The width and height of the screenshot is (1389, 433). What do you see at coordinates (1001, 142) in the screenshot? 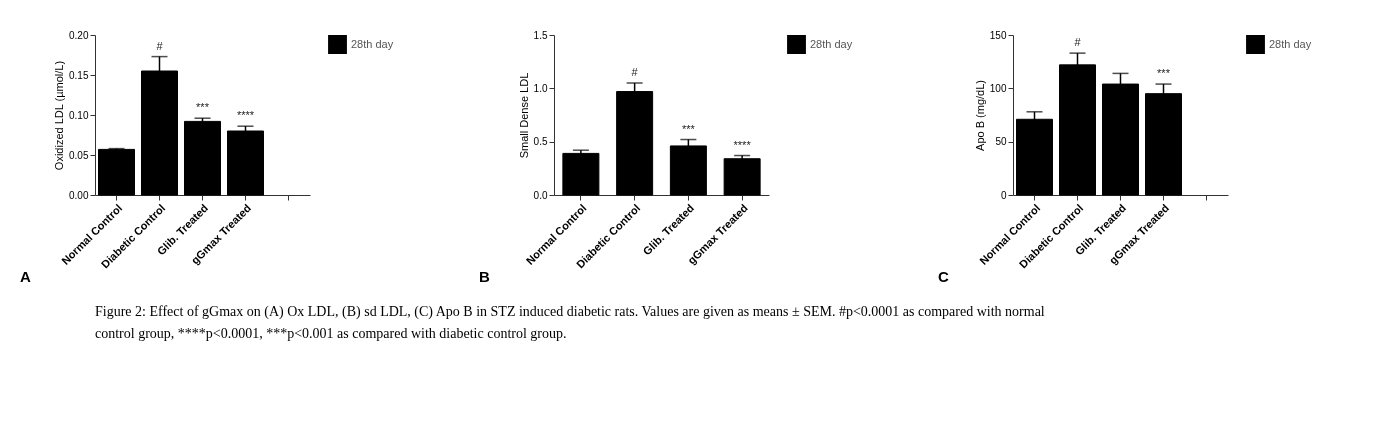
I see `y-tick-label: 50` at bounding box center [1001, 142].